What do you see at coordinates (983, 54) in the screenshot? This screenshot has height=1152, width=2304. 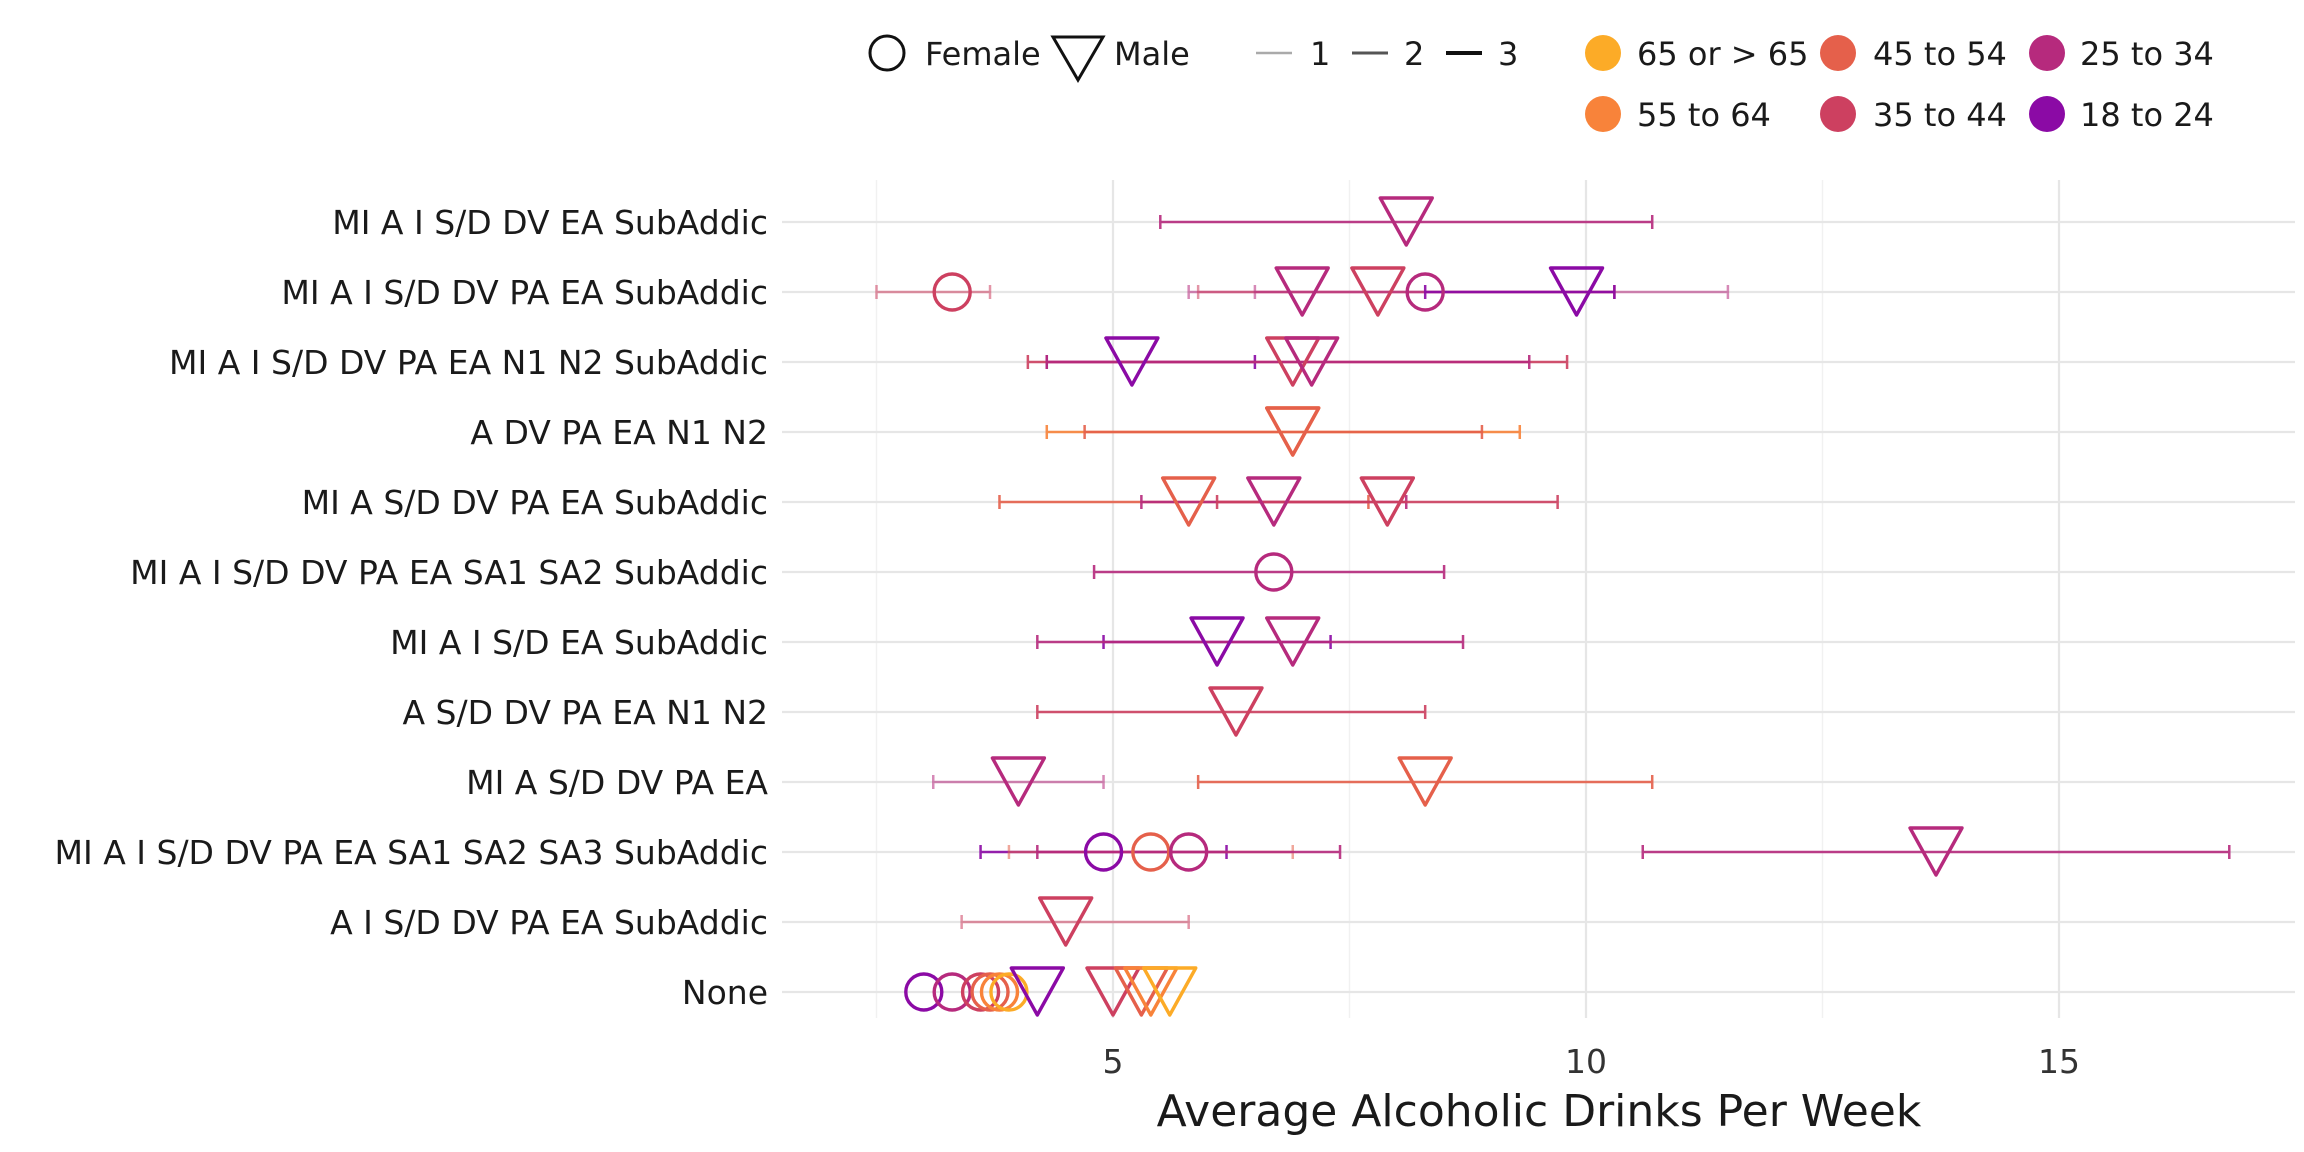 I see `legend-female-label: Female` at bounding box center [983, 54].